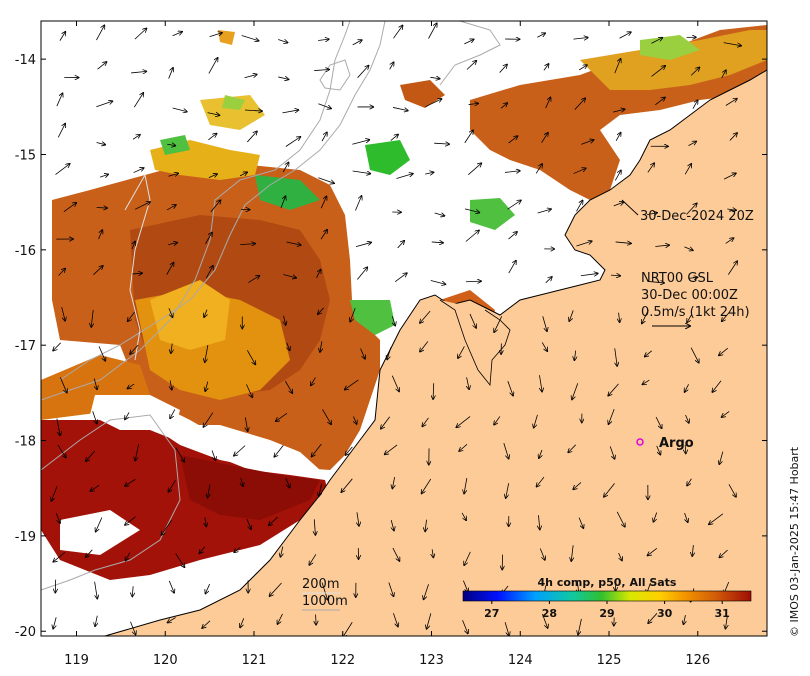 This screenshot has height=676, width=810. I want to click on timestamp-label: 30-Dec-2024 20Z, so click(697, 216).